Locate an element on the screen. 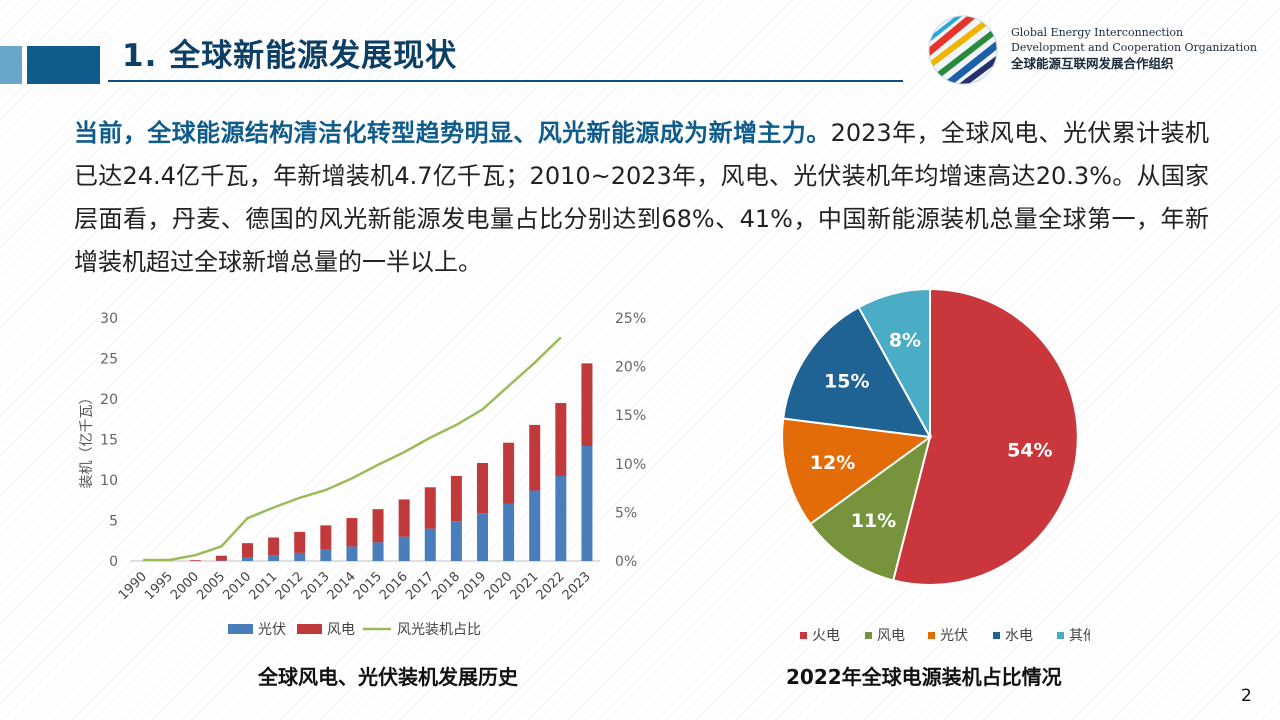  bar-solar-2011 is located at coordinates (274, 558).